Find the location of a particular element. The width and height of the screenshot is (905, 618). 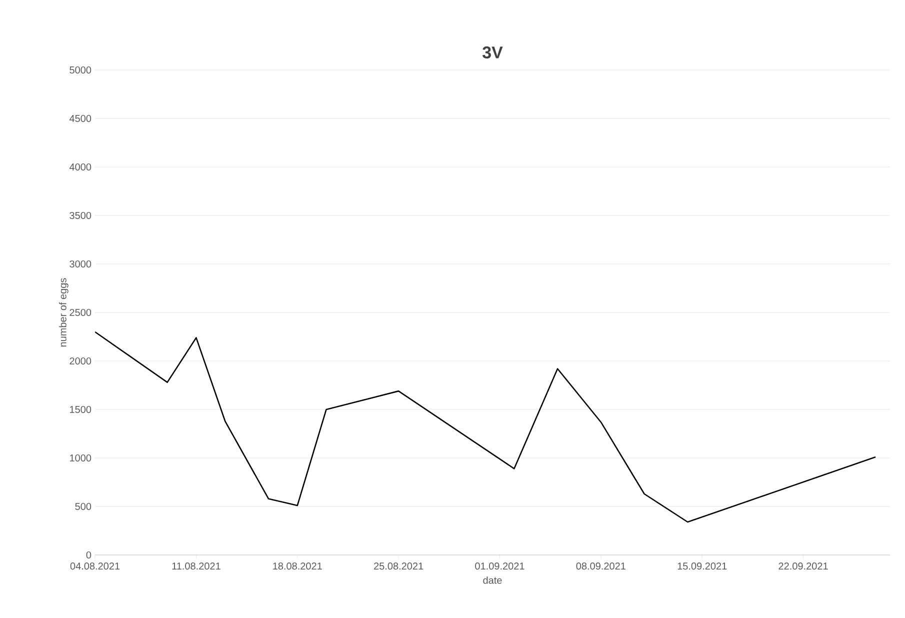

y-tick-label: 3500 is located at coordinates (81, 216).